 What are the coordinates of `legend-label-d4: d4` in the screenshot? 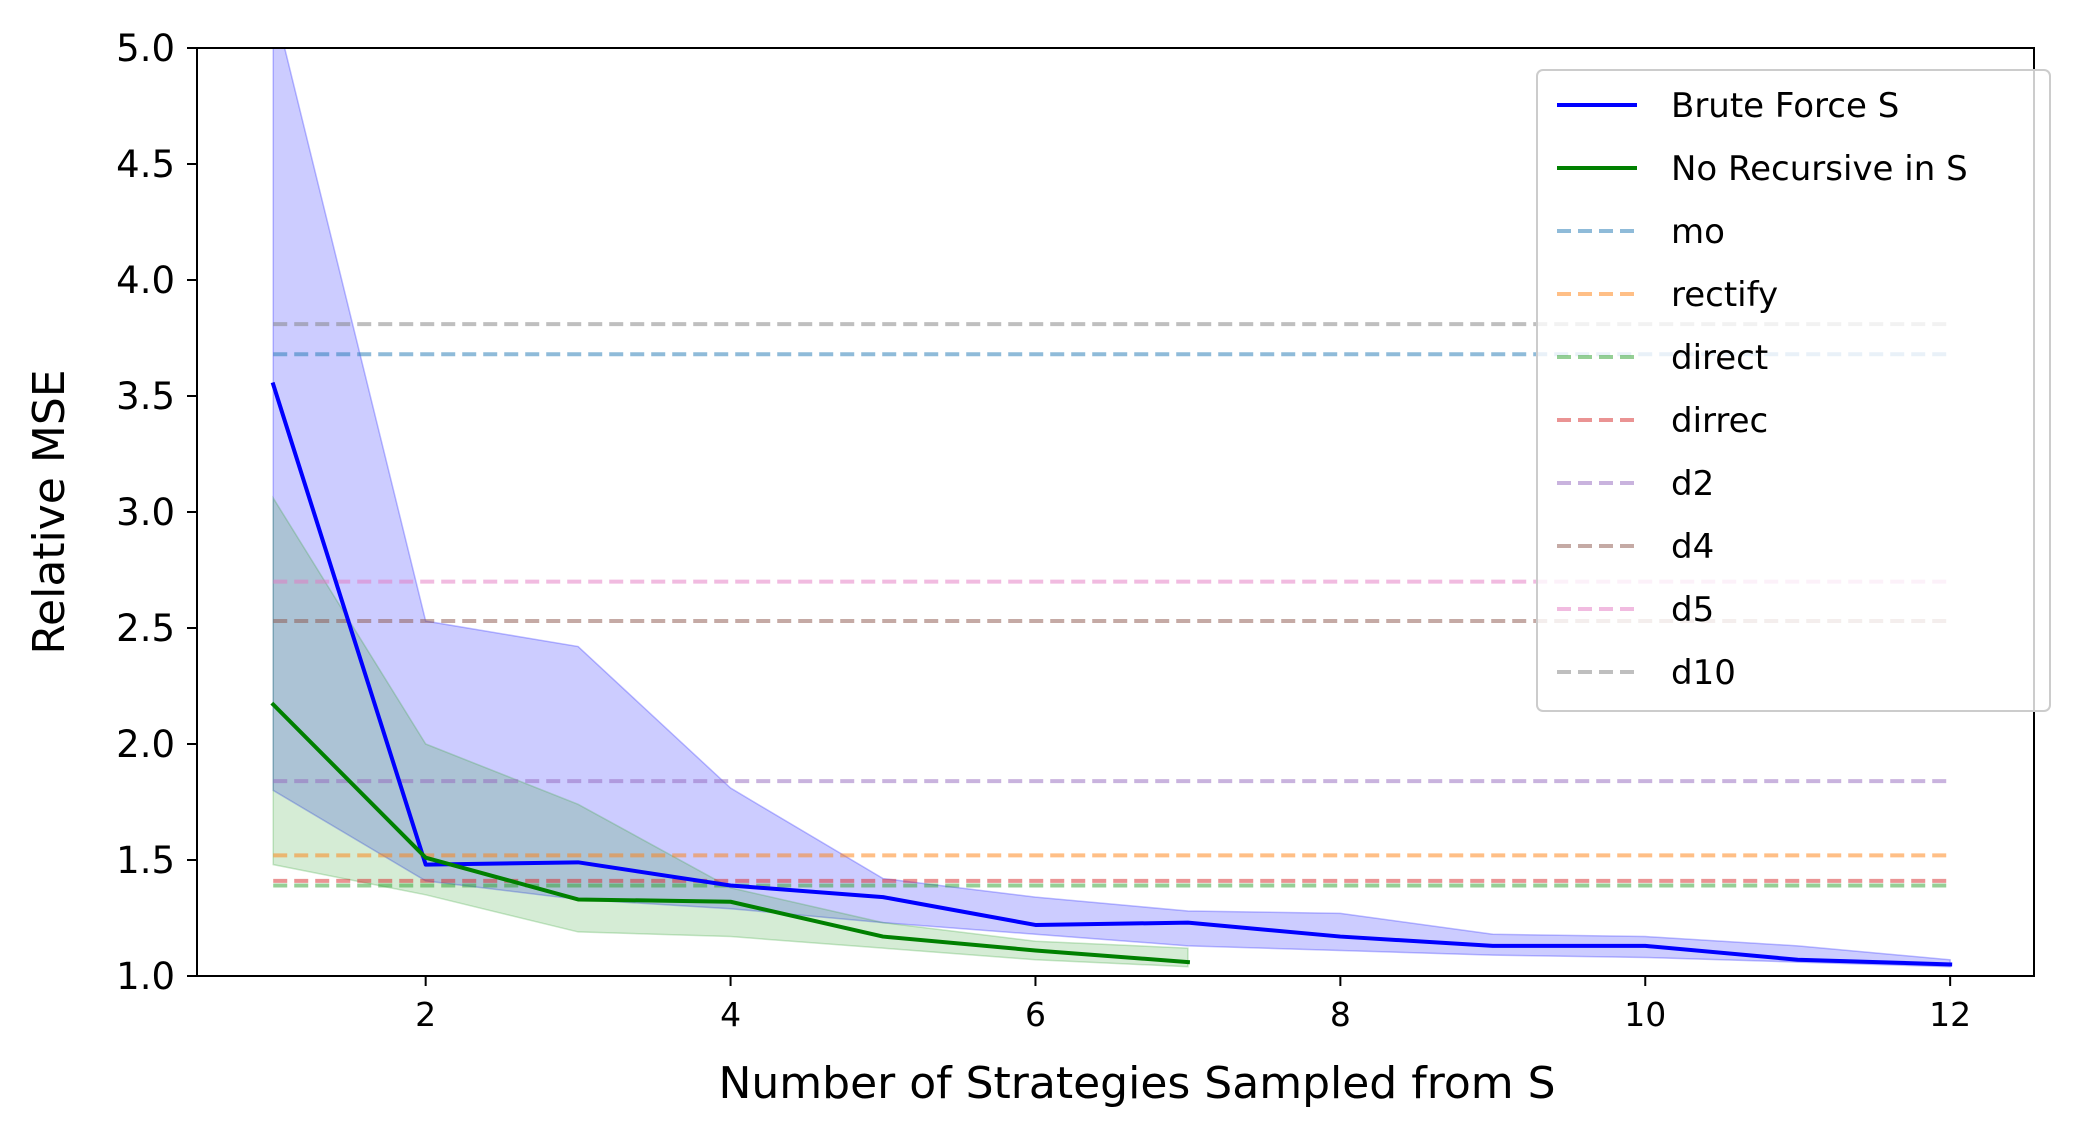 It's located at (1692, 547).